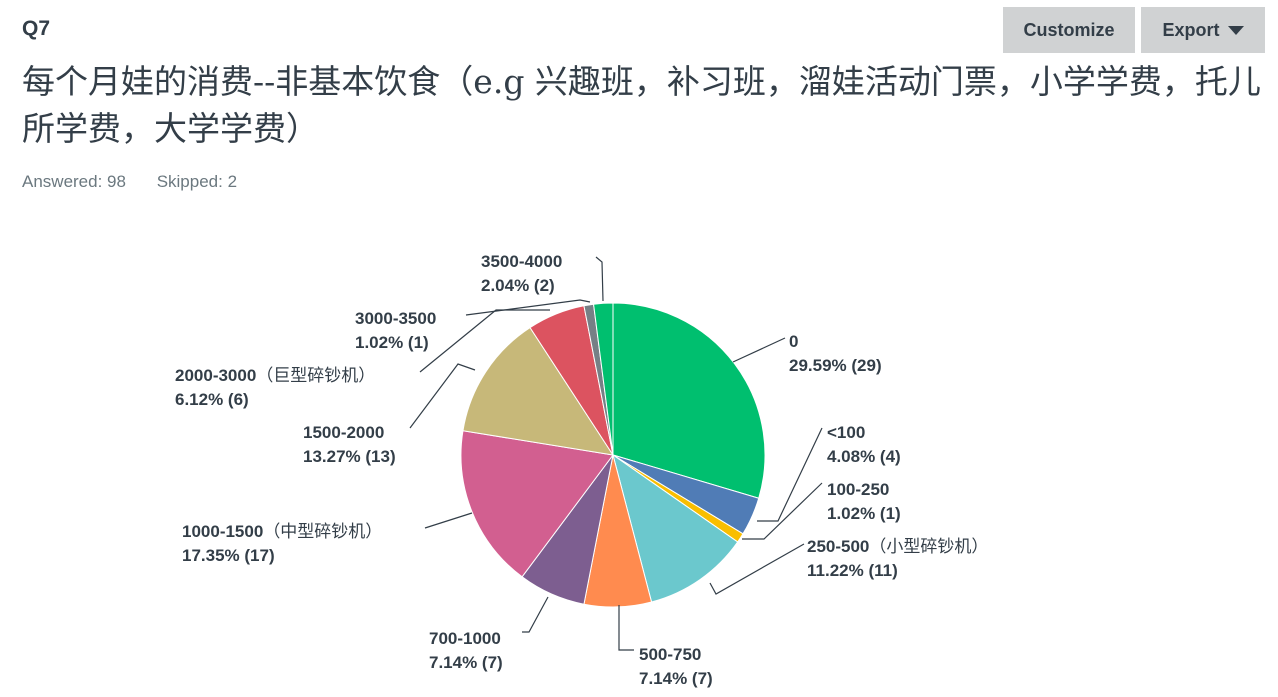  Describe the element at coordinates (282, 531) in the screenshot. I see `slice-label-6: 1000-1500（中型碎钞机）` at that location.